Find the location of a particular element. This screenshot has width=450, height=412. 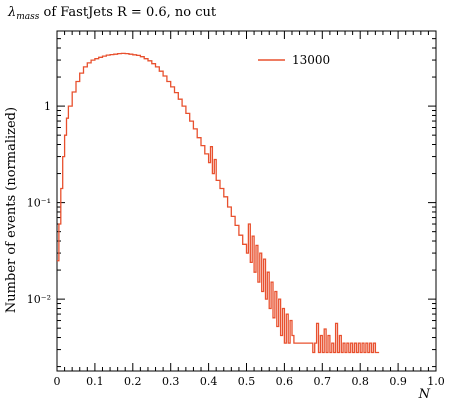

x-tick-label: 0.3 is located at coordinates (171, 381).